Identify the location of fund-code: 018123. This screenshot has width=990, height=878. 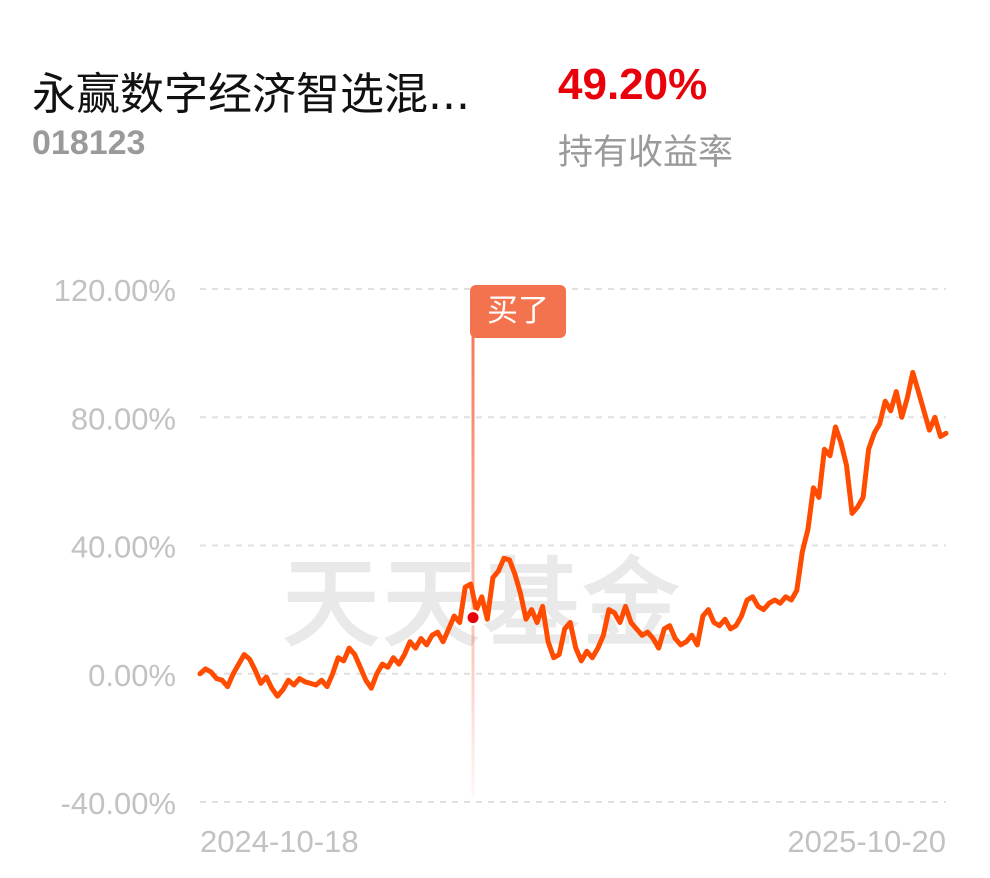
(89, 143).